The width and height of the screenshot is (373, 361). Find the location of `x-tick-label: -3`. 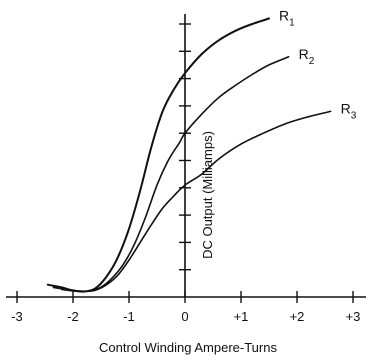

x-tick-label: -3 is located at coordinates (17, 316).